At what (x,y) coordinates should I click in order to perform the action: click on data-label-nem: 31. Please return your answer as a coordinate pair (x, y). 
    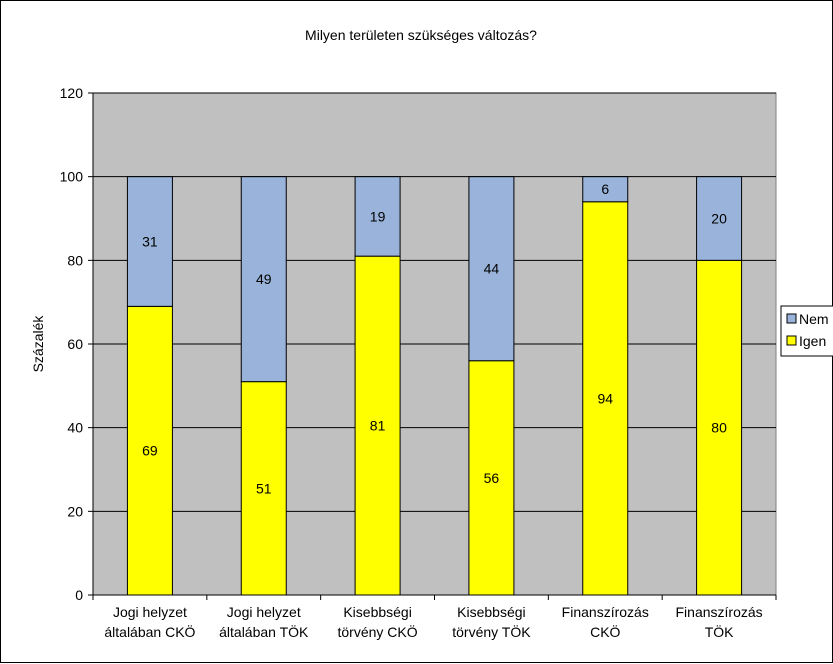
    Looking at the image, I should click on (150, 242).